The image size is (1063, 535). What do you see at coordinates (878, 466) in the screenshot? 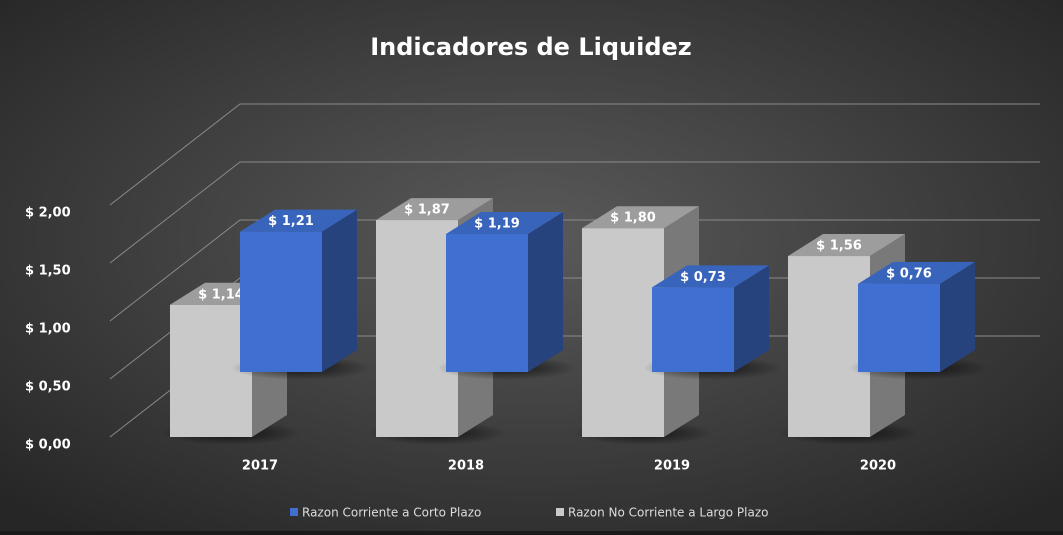
I see `x-tick-label: 2020` at bounding box center [878, 466].